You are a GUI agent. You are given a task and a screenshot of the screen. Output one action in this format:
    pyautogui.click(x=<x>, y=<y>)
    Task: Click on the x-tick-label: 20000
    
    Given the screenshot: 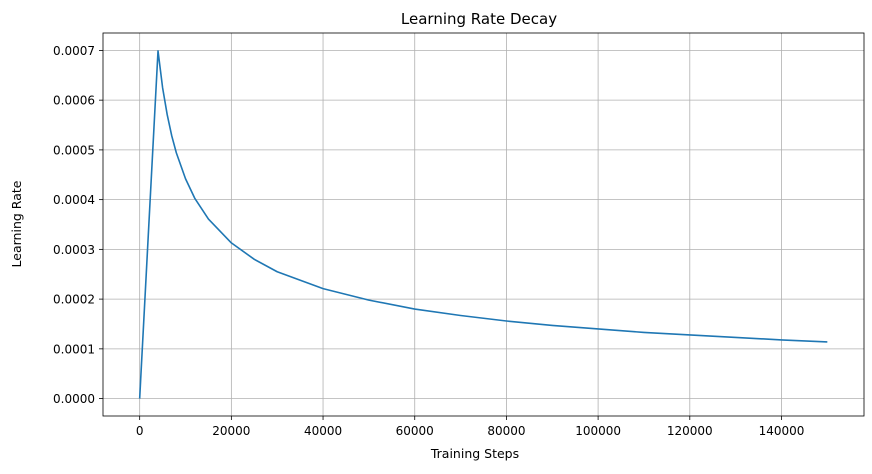 What is the action you would take?
    pyautogui.click(x=231, y=431)
    